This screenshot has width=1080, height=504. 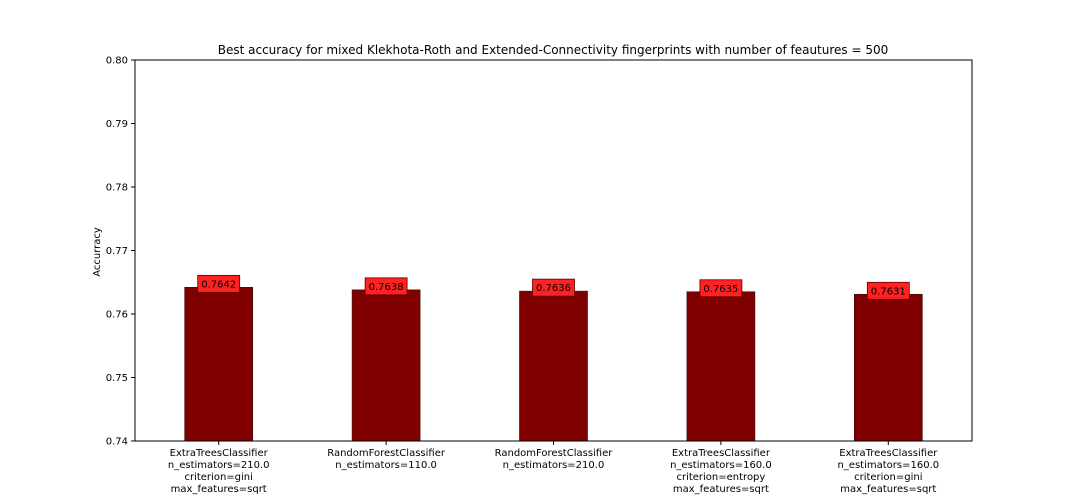 What do you see at coordinates (117, 61) in the screenshot?
I see `y-tick-label: 0.80` at bounding box center [117, 61].